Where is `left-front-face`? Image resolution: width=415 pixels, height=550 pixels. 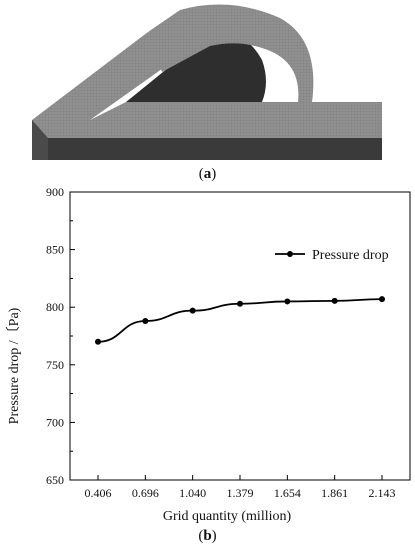 left-front-face is located at coordinates (40, 140).